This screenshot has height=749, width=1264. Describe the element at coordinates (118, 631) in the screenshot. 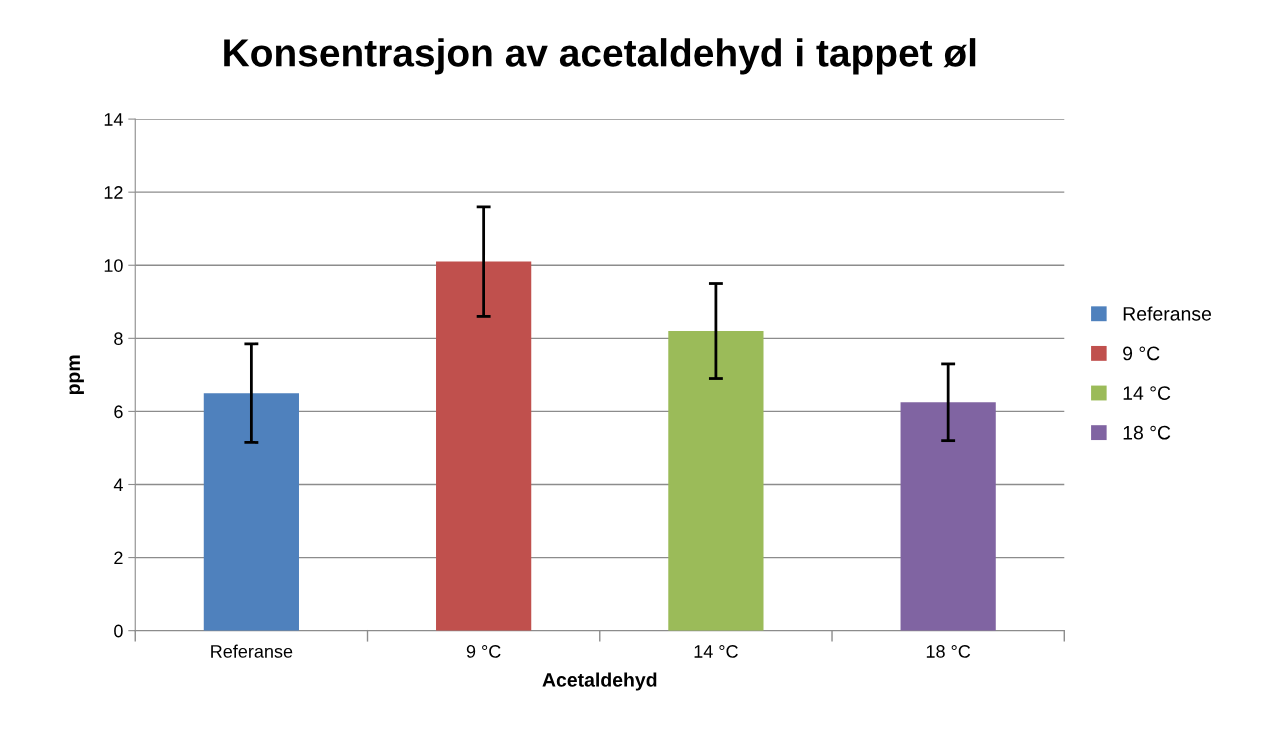

I see `y-tick-label: 0` at that location.